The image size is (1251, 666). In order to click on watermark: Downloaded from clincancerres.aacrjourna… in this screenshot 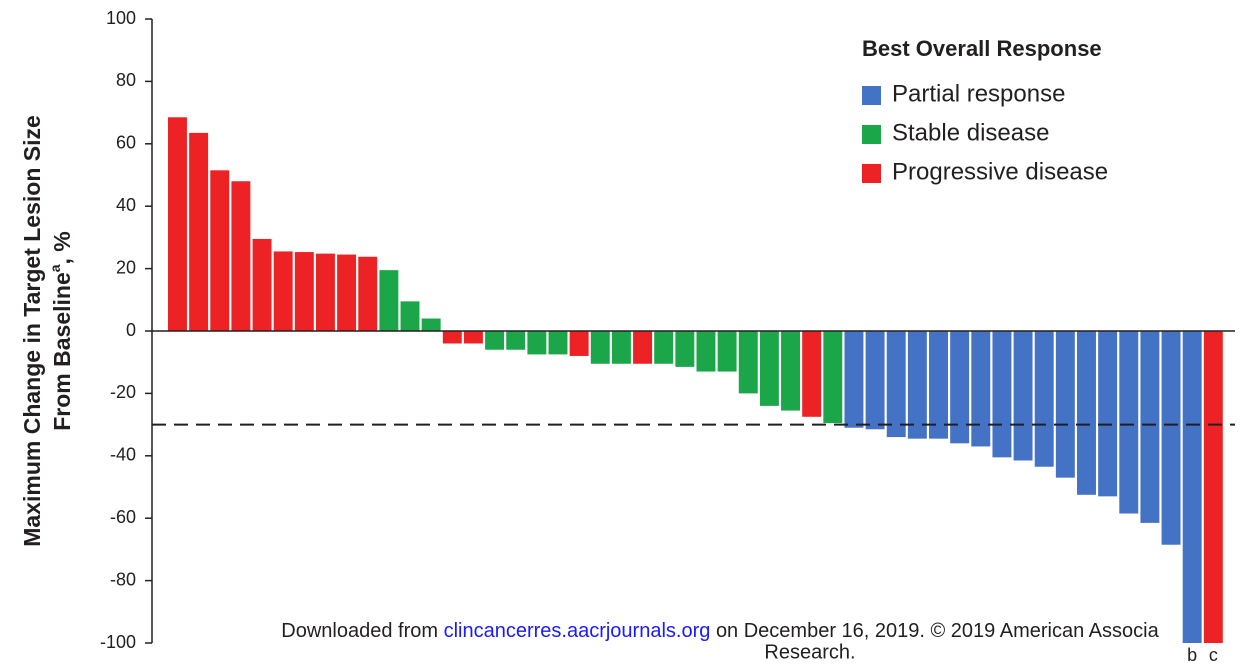, I will do `click(720, 631)`.